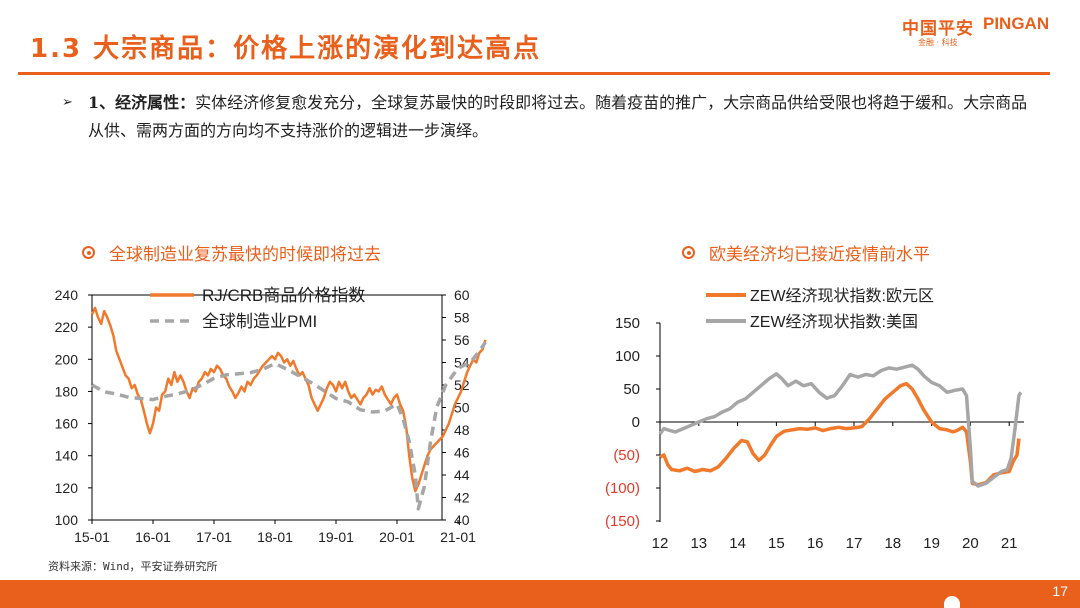  I want to click on y-tick-label: (100), so click(622, 488).